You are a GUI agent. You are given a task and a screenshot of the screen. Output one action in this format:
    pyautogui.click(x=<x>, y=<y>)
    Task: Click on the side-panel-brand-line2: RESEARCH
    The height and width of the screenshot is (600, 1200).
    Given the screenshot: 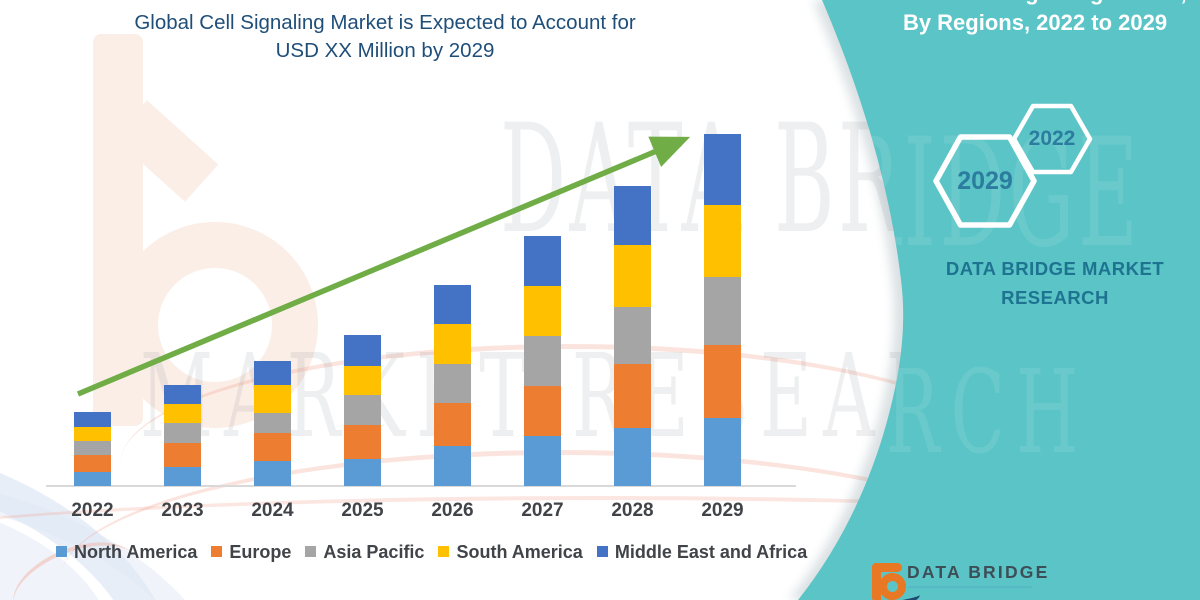 What is the action you would take?
    pyautogui.click(x=1055, y=297)
    